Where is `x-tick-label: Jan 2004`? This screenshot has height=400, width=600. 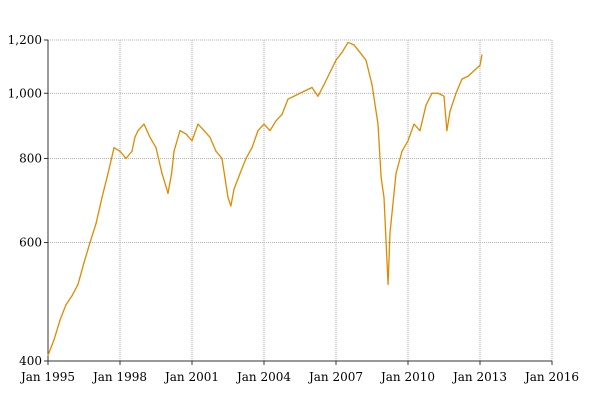 x-tick-label: Jan 2004 is located at coordinates (263, 377).